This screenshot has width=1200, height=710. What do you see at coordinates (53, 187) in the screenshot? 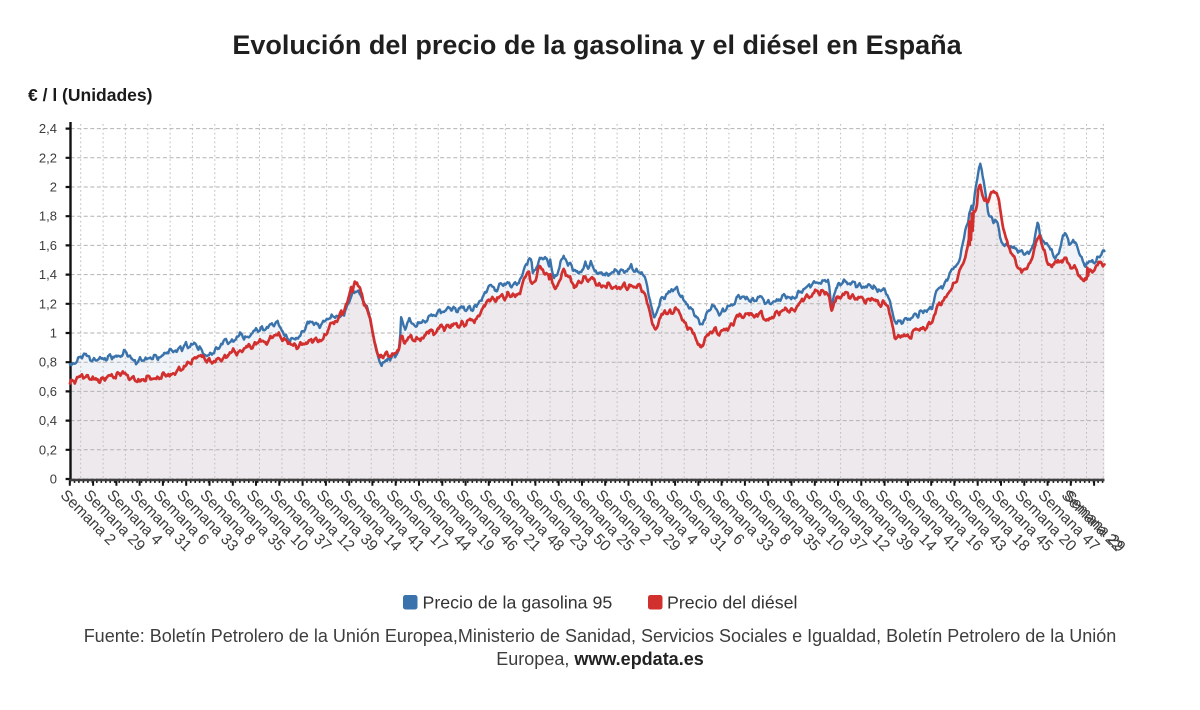
I see `svg-text: 2` at bounding box center [53, 187].